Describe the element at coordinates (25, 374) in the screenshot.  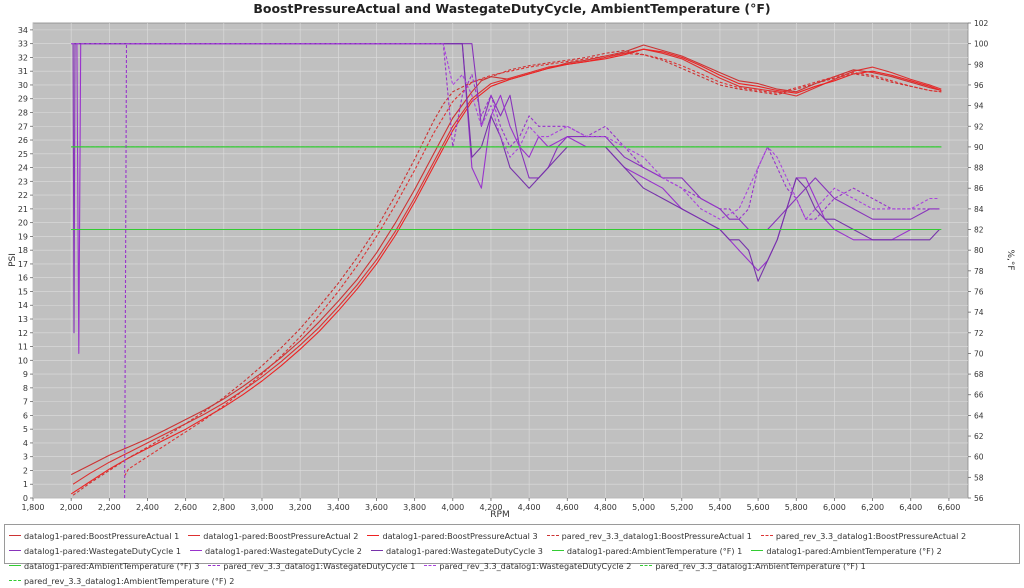
I see `y-tick-label: 9` at that location.